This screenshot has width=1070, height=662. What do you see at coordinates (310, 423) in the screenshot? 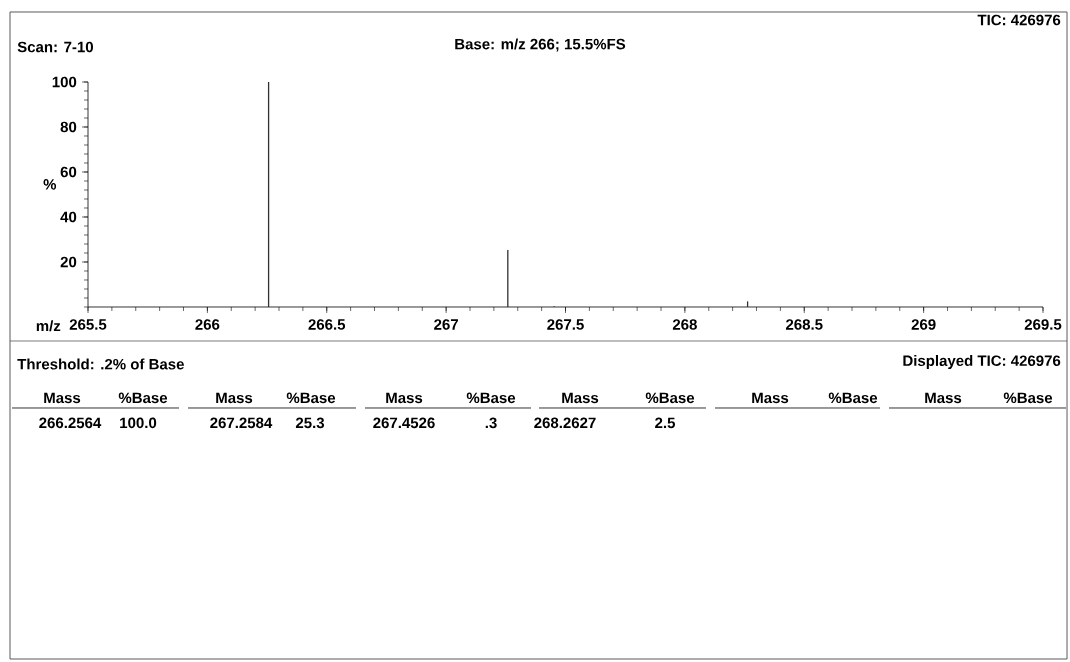
I see `text: 25.3` at bounding box center [310, 423].